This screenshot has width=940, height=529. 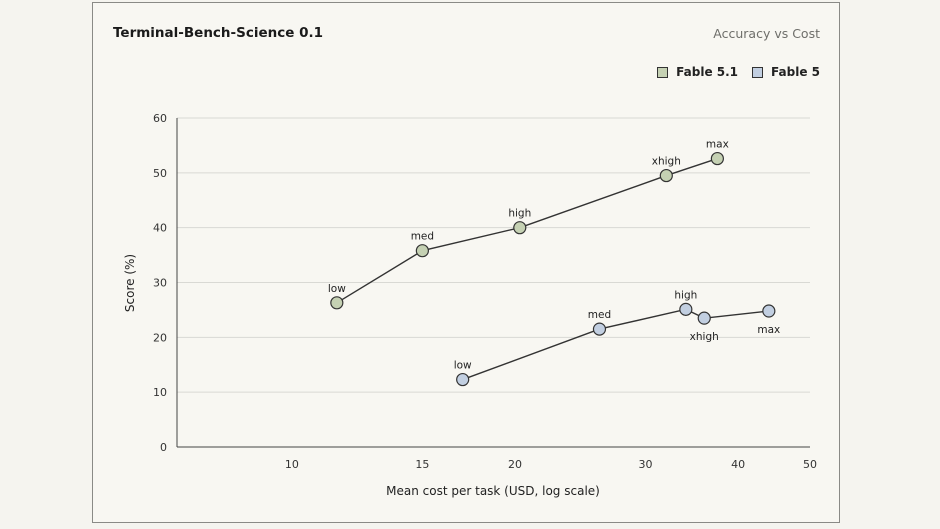 I want to click on x-tick-label: 10, so click(x=292, y=464).